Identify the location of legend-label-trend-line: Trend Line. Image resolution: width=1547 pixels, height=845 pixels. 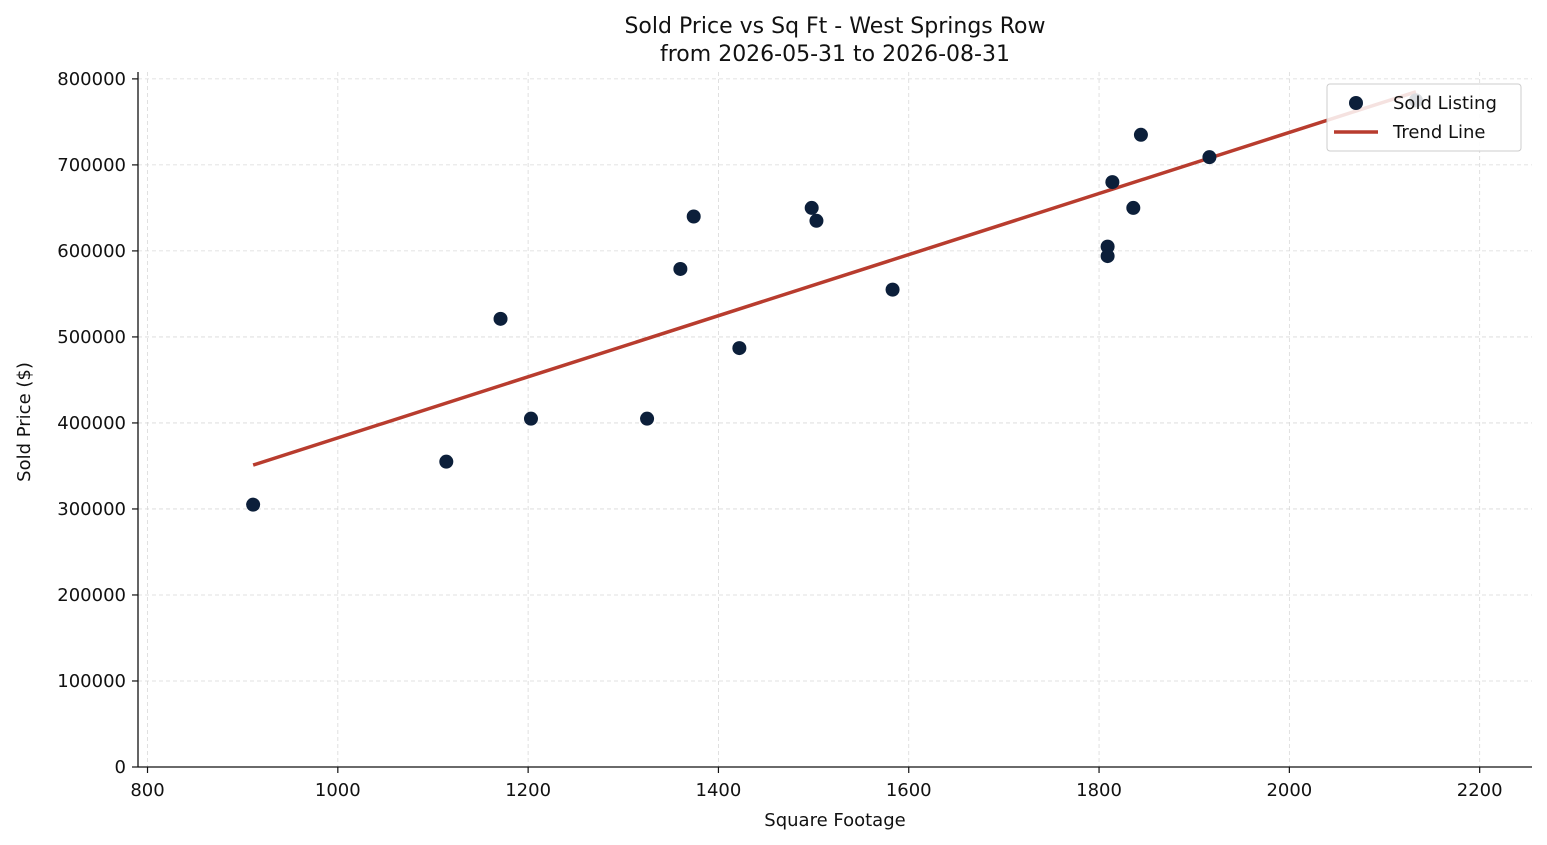
(1439, 132).